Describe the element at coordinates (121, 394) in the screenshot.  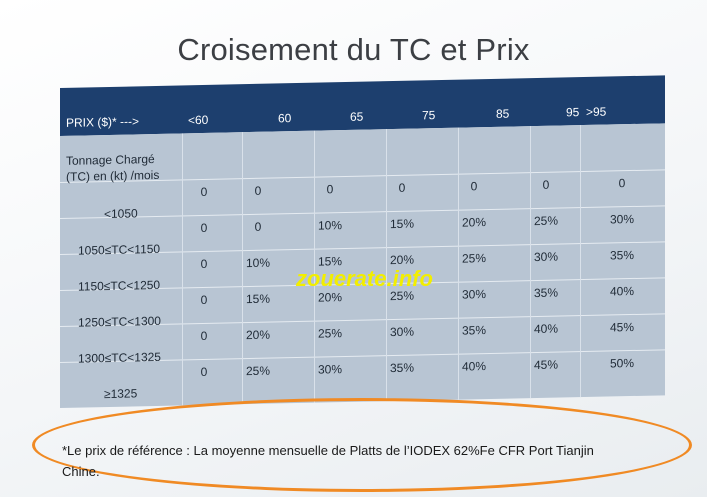
I see `row-label-6: ≥1325` at that location.